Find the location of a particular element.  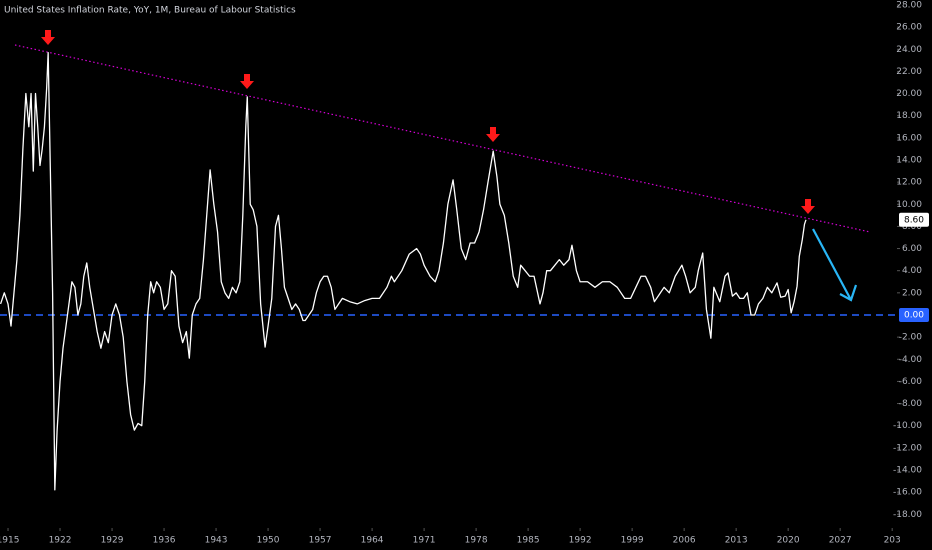

arrow-head is located at coordinates (848, 293).